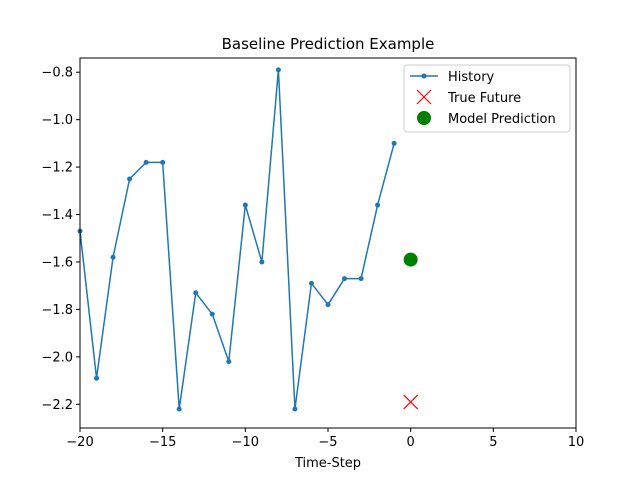 Image resolution: width=640 pixels, height=480 pixels. I want to click on y-tick-label: −2.2, so click(57, 405).